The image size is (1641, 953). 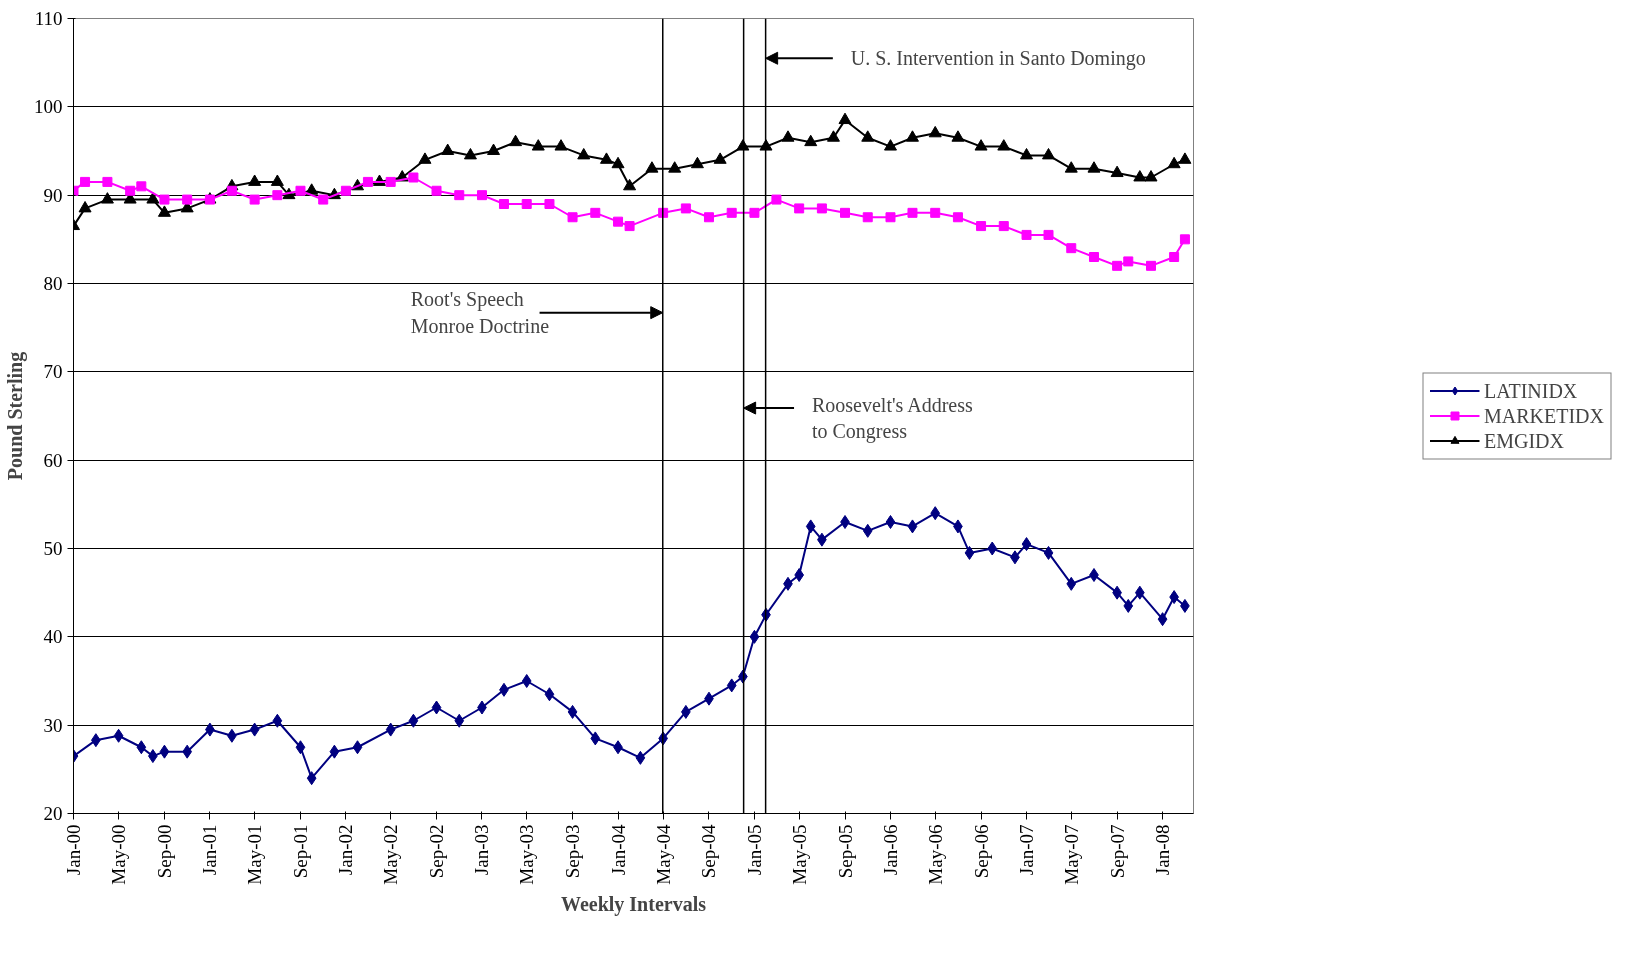 What do you see at coordinates (53, 283) in the screenshot?
I see `y-tick-label: 80` at bounding box center [53, 283].